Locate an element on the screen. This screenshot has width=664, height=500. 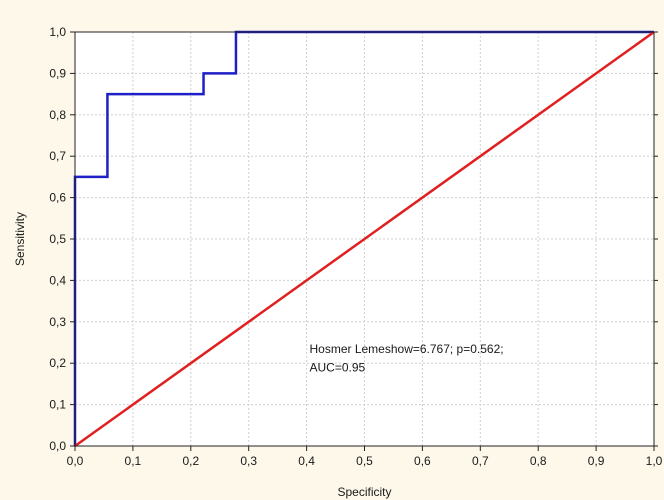
y-tick-label: 0,0 is located at coordinates (57, 446).